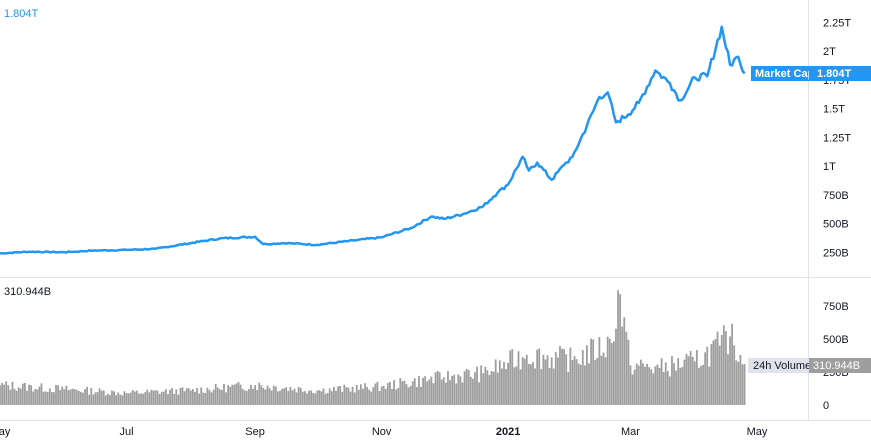  I want to click on market-cap-series-label: Market Cap, so click(785, 74).